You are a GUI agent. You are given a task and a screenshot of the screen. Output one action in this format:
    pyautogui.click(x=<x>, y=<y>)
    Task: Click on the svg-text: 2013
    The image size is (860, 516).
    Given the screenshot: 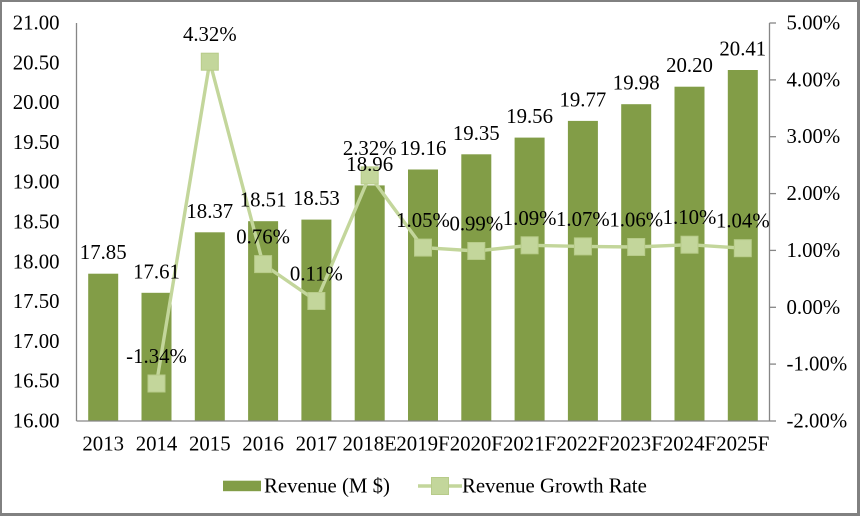 What is the action you would take?
    pyautogui.click(x=103, y=444)
    